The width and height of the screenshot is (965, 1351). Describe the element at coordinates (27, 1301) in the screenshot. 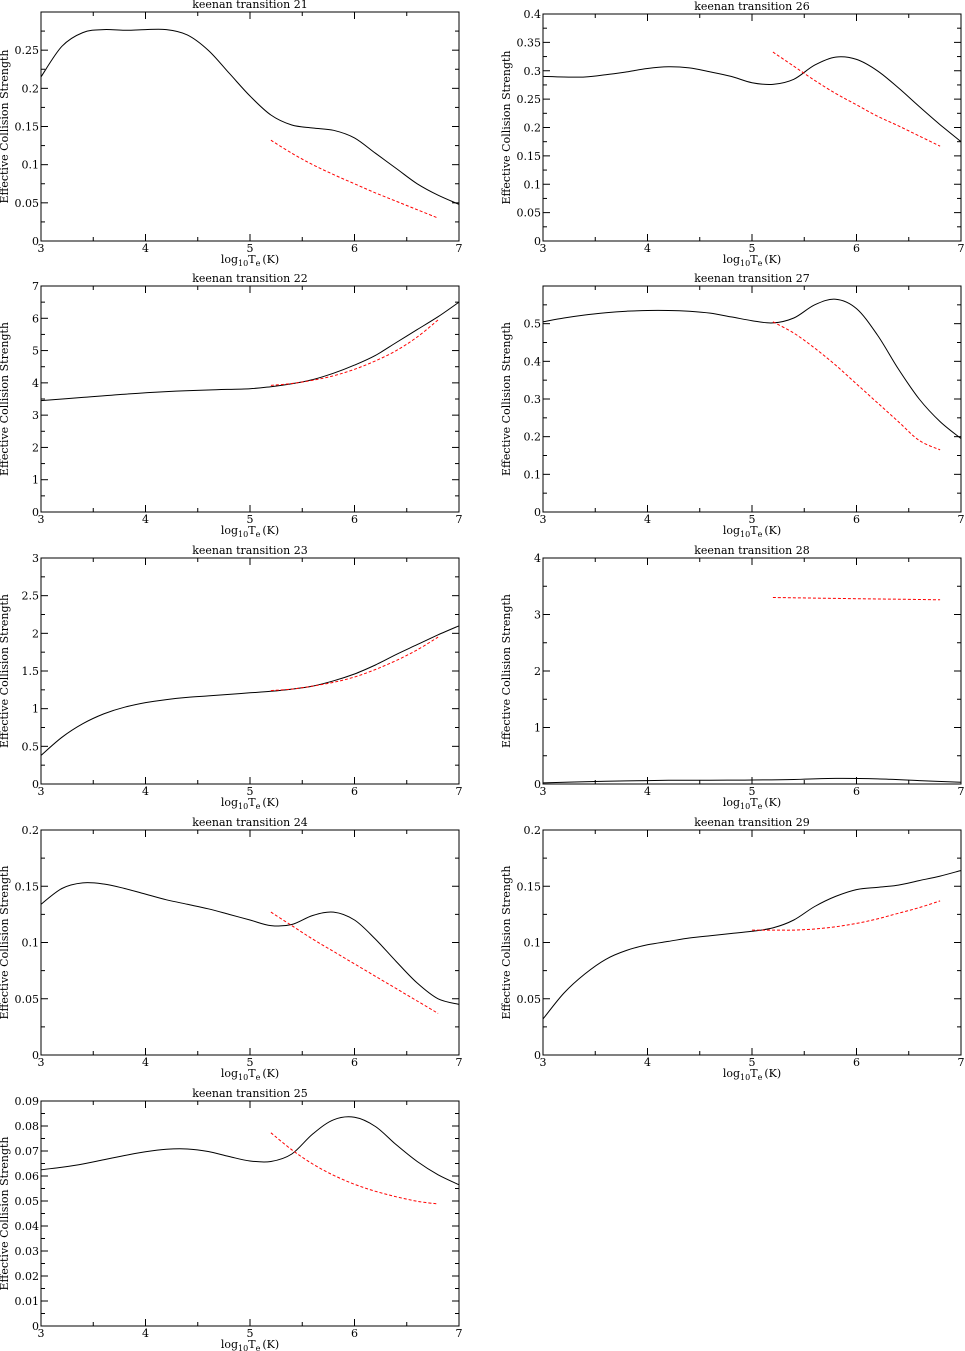

I see `y-tick-label: 0.01` at that location.